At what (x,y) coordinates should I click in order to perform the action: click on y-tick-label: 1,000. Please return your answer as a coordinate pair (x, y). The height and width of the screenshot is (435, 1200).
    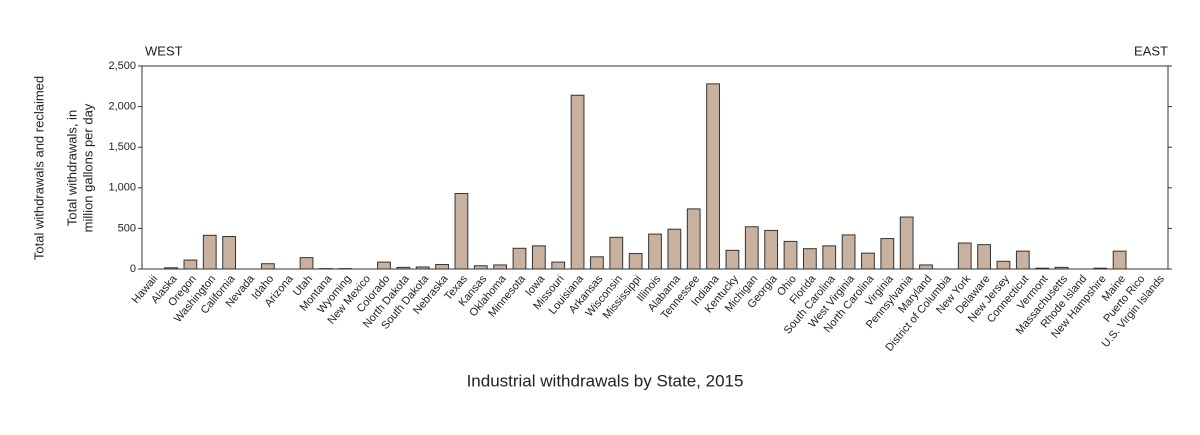
    Looking at the image, I should click on (122, 188).